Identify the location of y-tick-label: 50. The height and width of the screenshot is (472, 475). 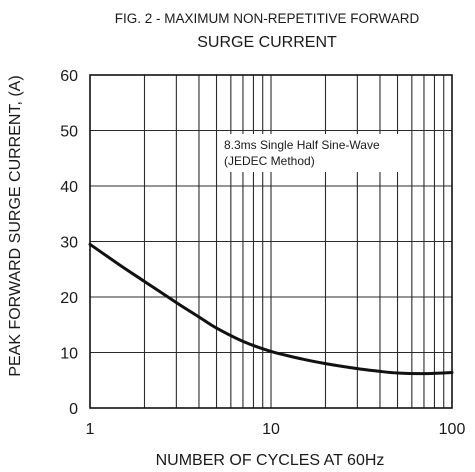
(69, 132).